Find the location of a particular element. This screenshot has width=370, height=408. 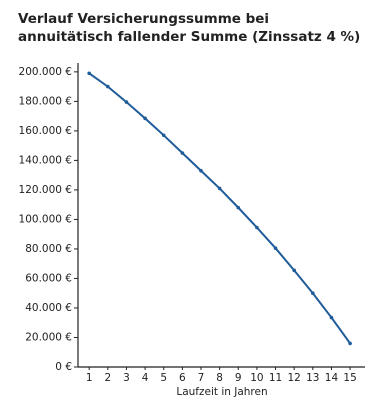

x-tick-label: 4 is located at coordinates (145, 378).